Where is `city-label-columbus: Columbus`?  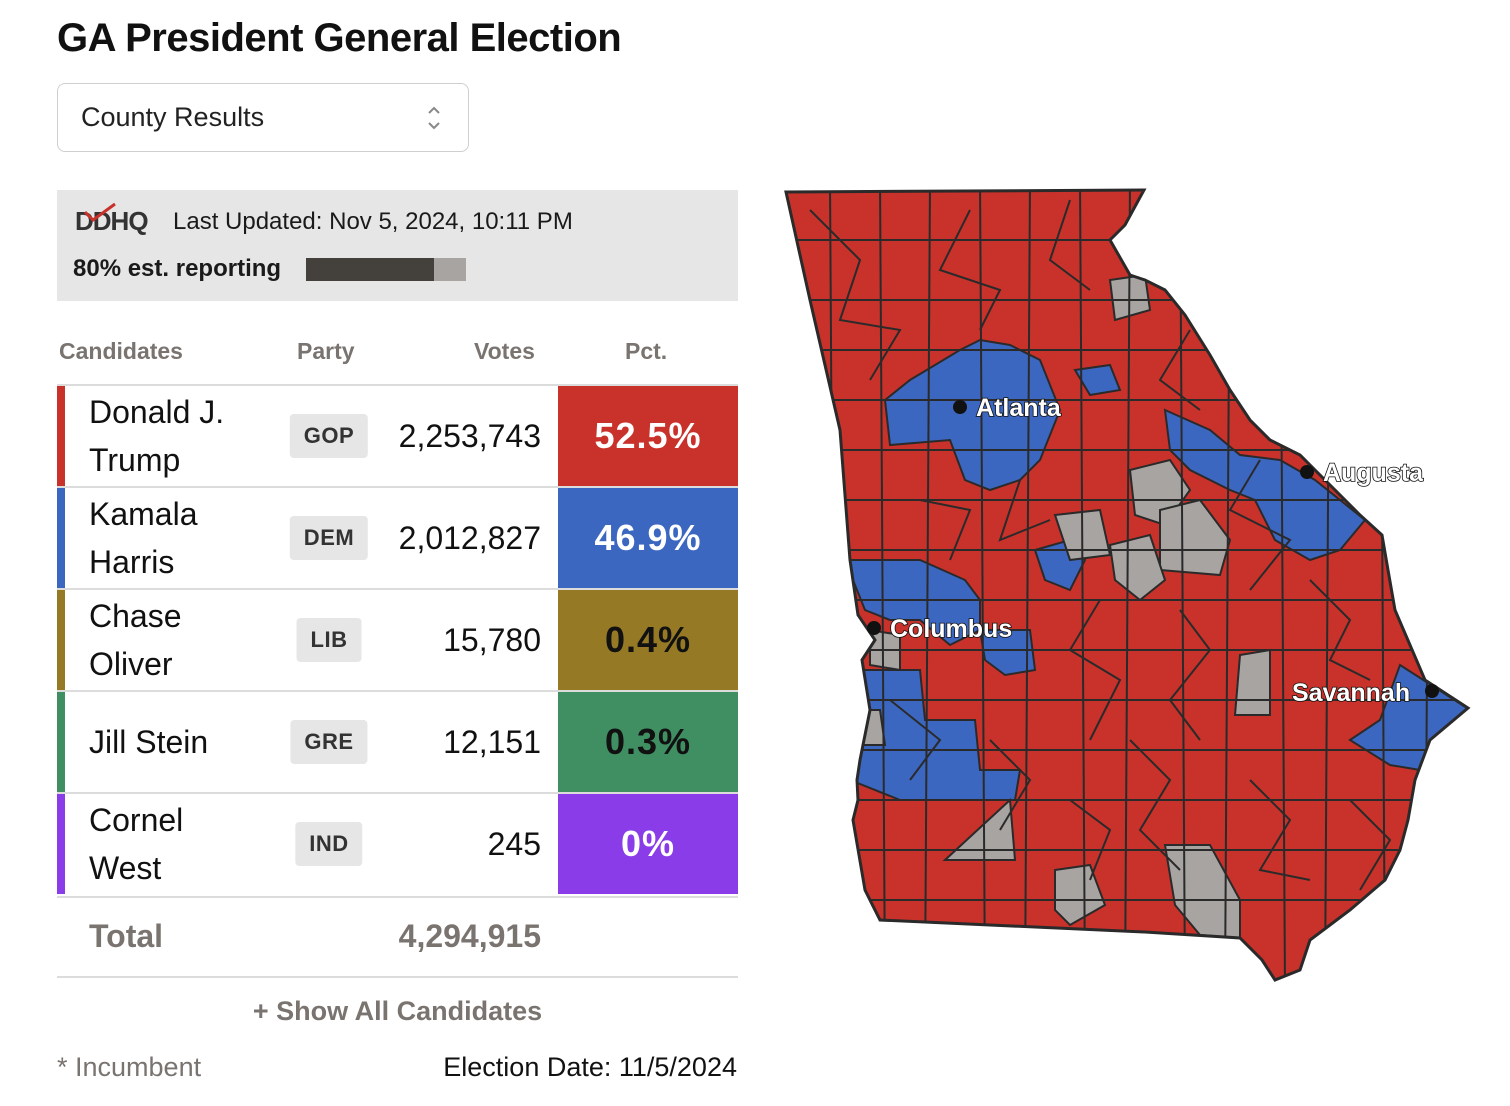 city-label-columbus: Columbus is located at coordinates (951, 629).